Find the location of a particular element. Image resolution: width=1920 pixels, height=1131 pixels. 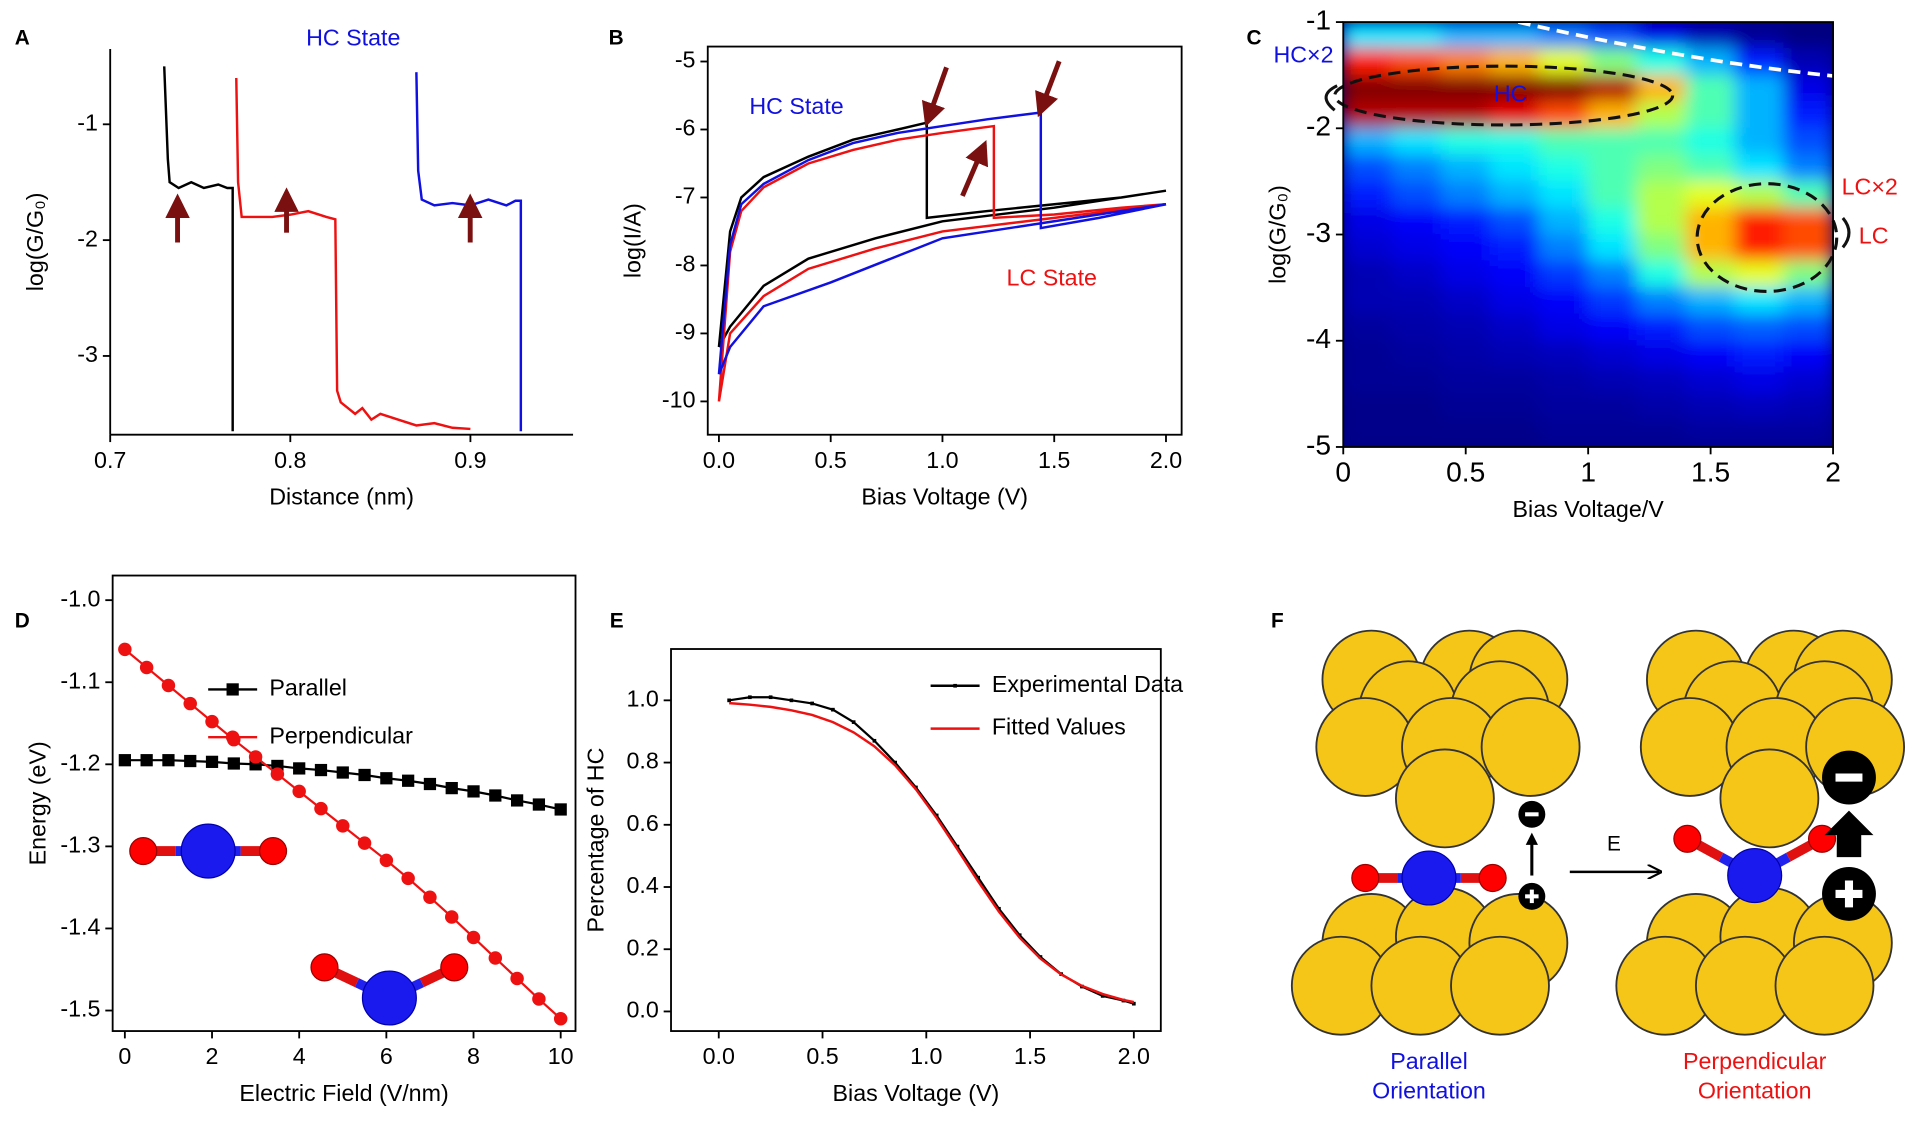

atom is located at coordinates (208, 851).